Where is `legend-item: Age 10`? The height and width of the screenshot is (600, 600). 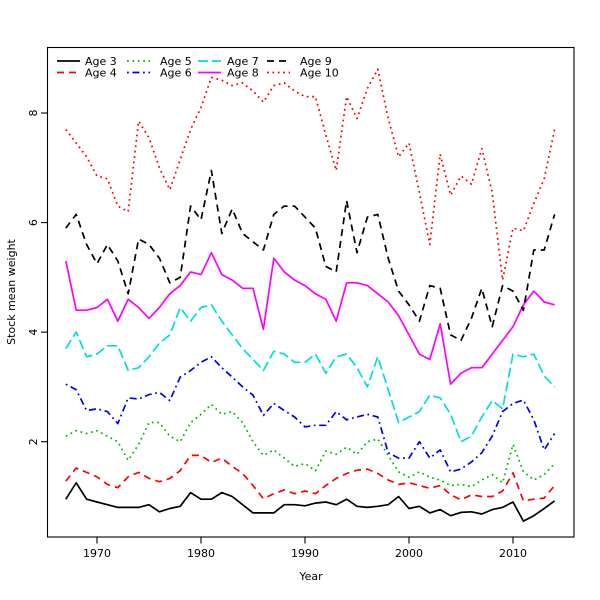
legend-item: Age 10 is located at coordinates (303, 72).